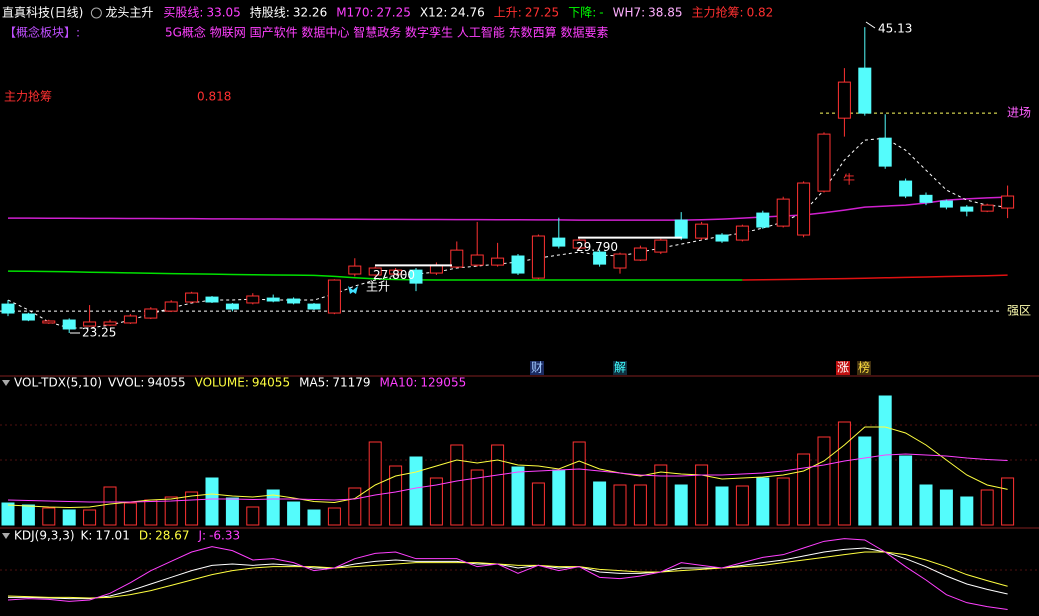  I want to click on level-label: 强区, so click(1019, 311).